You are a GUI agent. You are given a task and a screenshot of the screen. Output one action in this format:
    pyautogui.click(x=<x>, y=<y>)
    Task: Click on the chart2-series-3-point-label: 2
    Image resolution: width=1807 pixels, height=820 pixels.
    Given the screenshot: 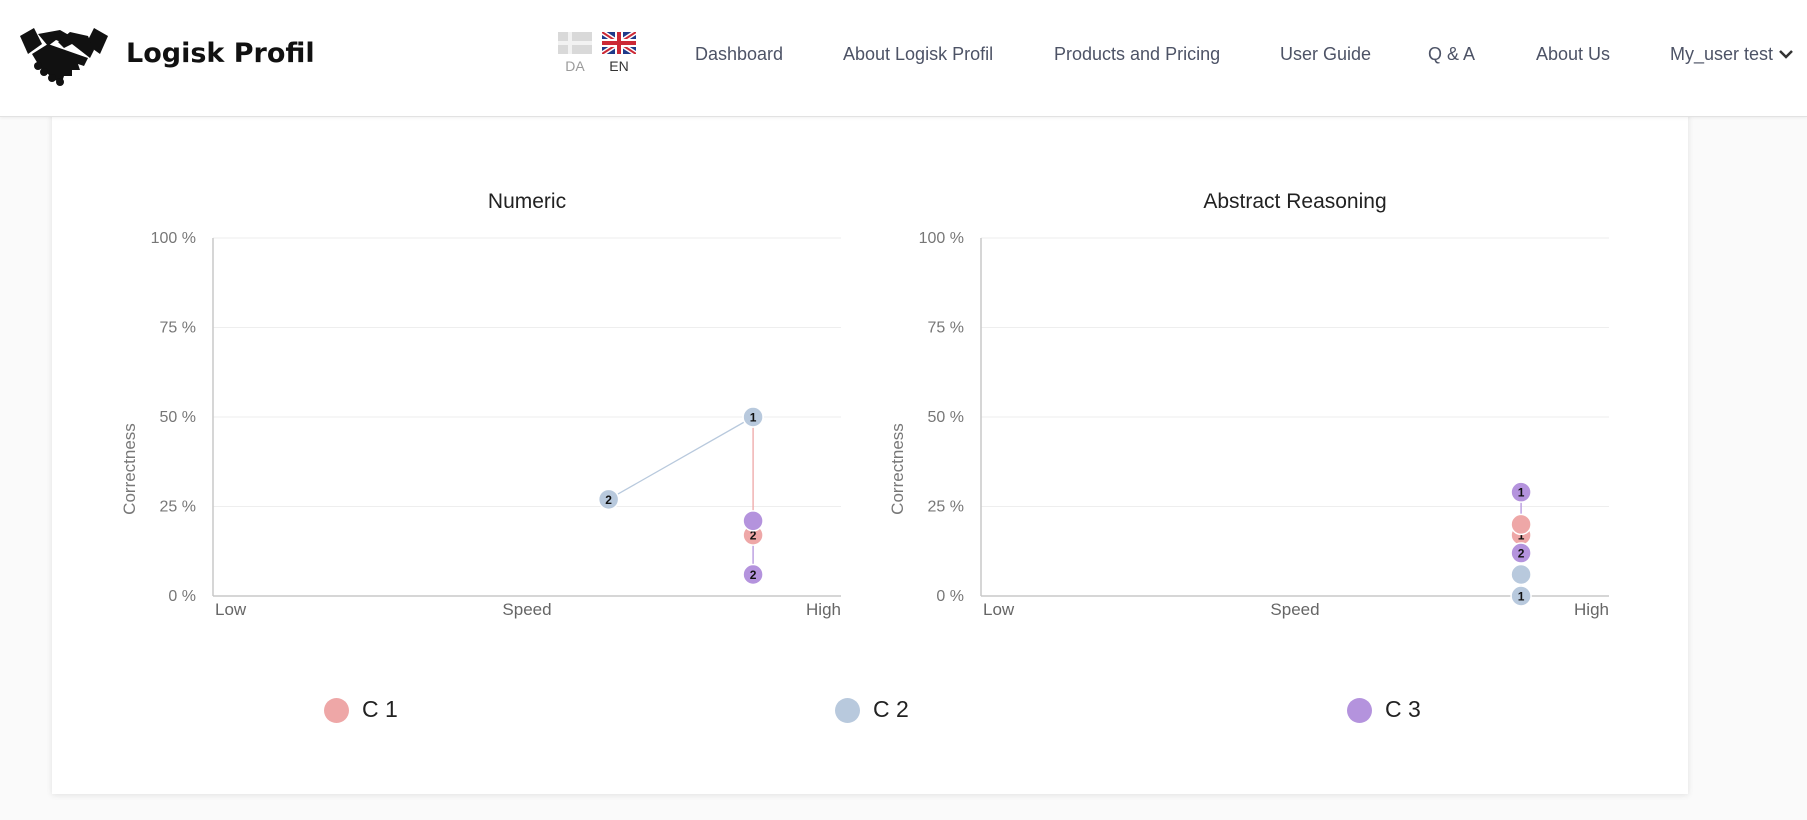 What is the action you would take?
    pyautogui.click(x=1521, y=554)
    